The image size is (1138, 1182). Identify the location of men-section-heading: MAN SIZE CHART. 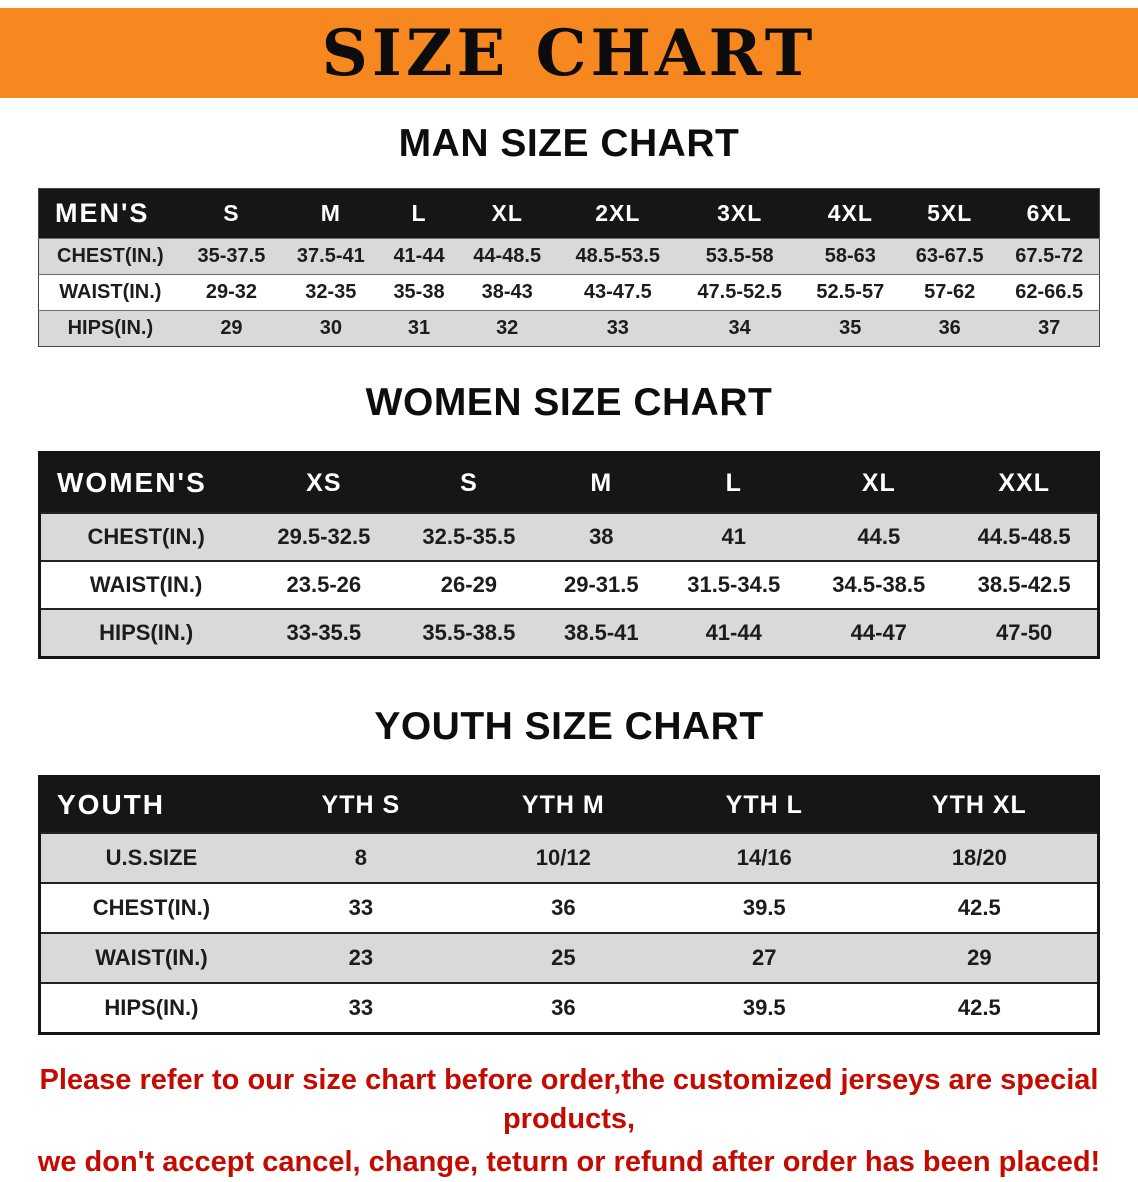
(569, 143).